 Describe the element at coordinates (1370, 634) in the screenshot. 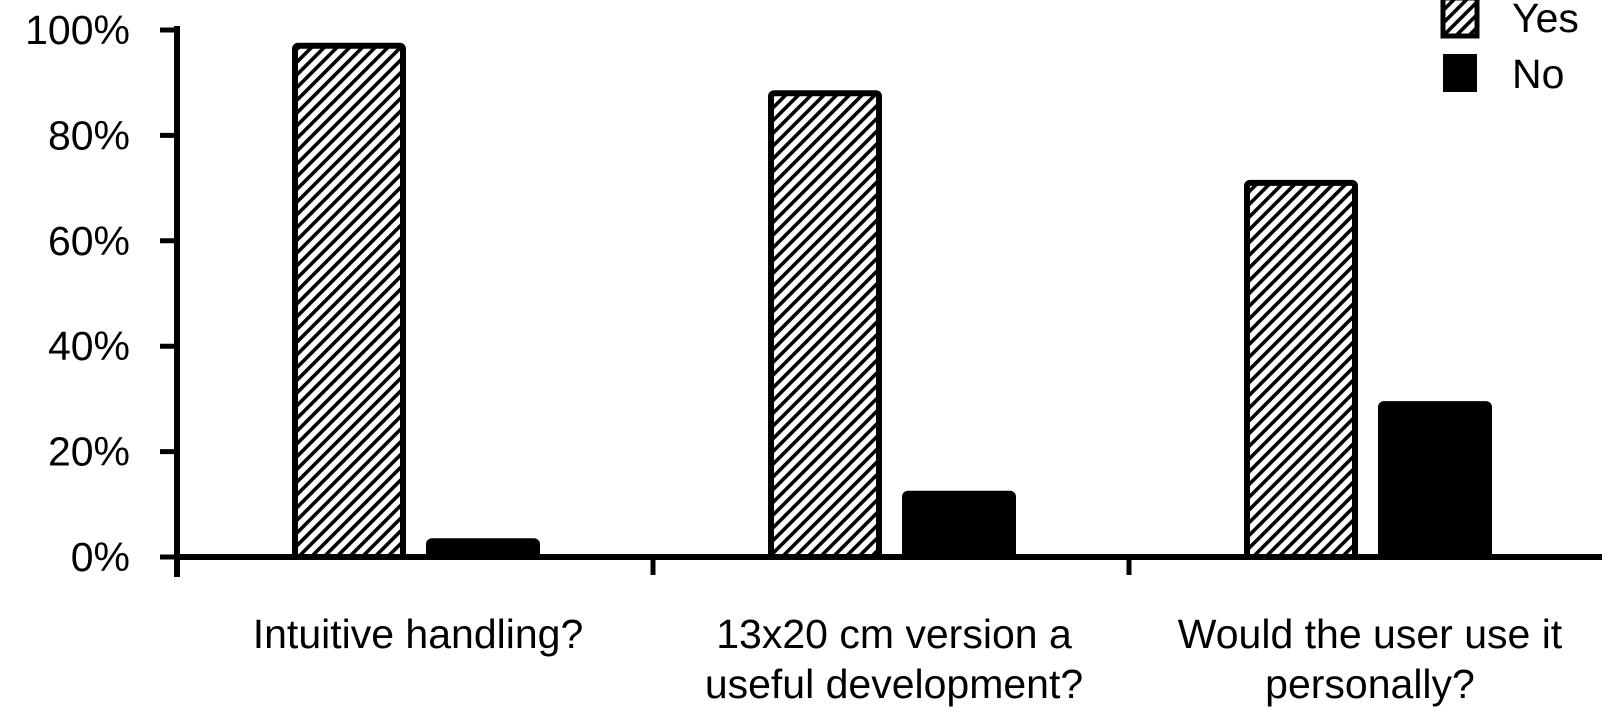

I see `category-label: Would the user use it` at that location.